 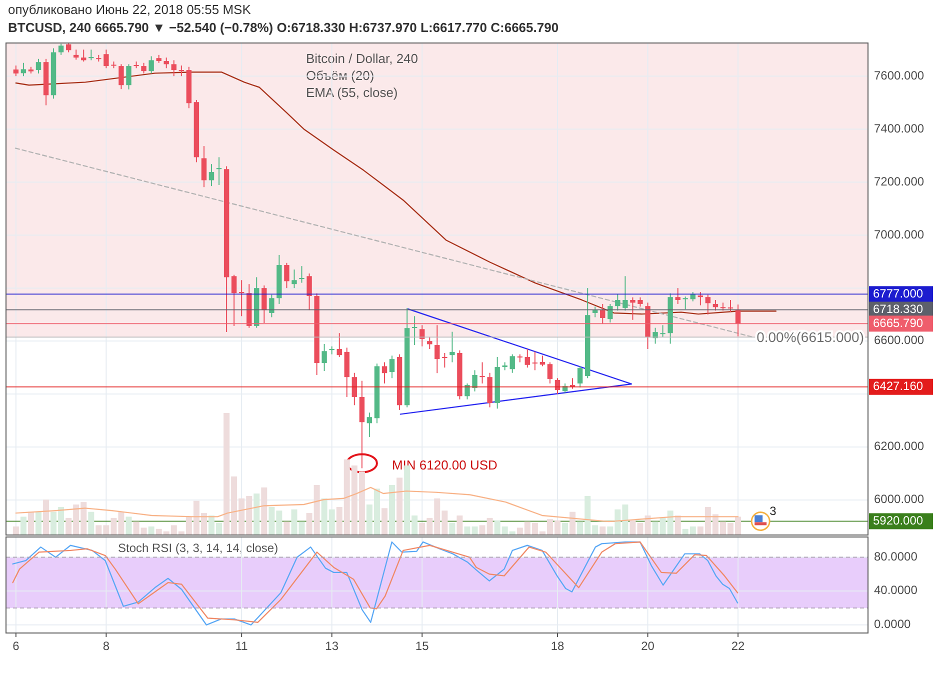 I want to click on ref-line-label: 6718.330, so click(x=898, y=309).